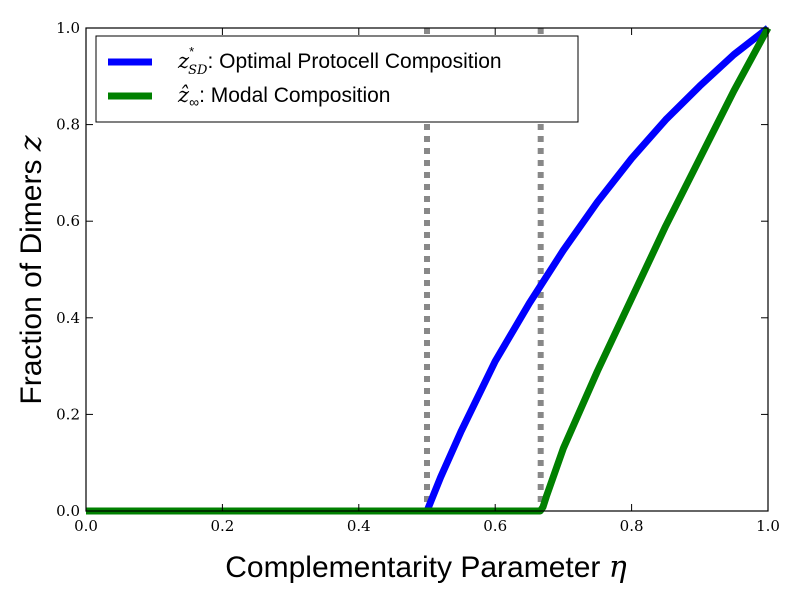  I want to click on x-tick-label: 1.0, so click(768, 526).